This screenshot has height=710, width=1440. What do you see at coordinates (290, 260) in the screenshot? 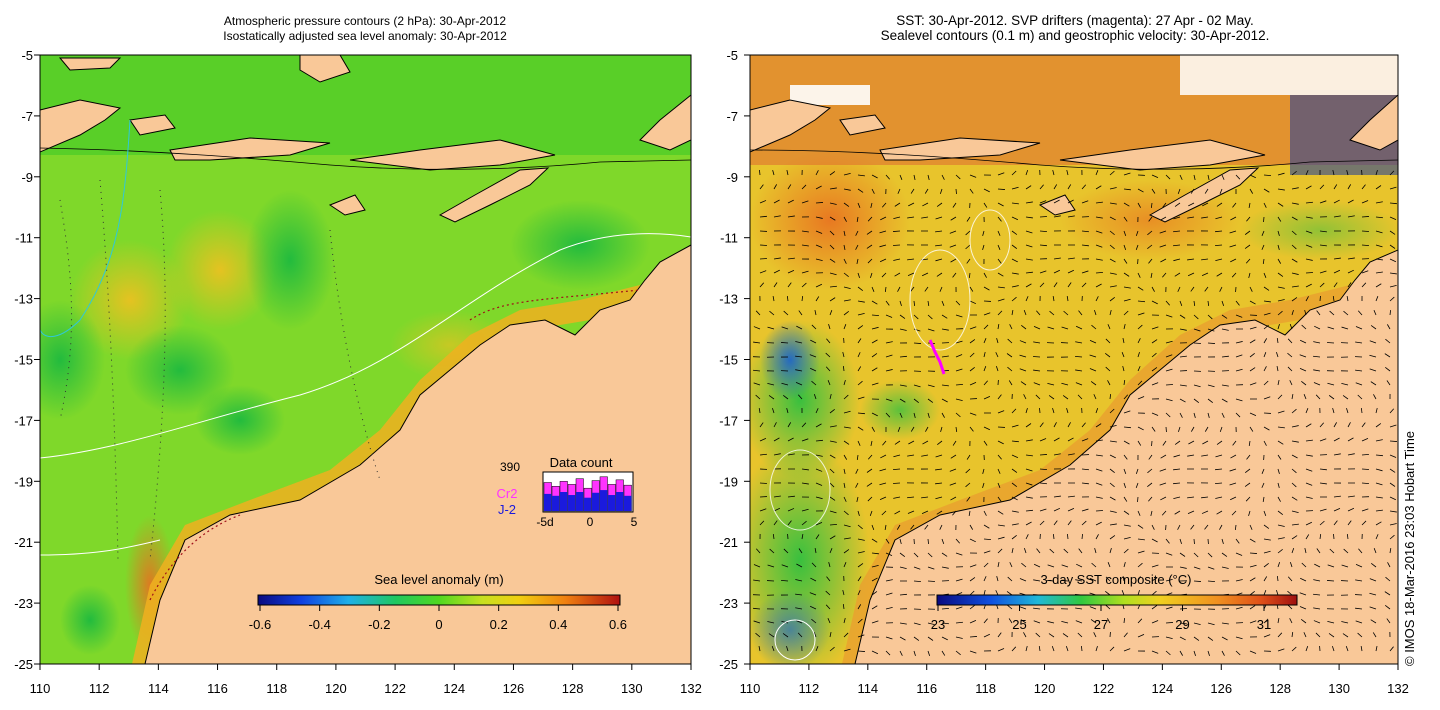
I see `sla-low-anomaly` at bounding box center [290, 260].